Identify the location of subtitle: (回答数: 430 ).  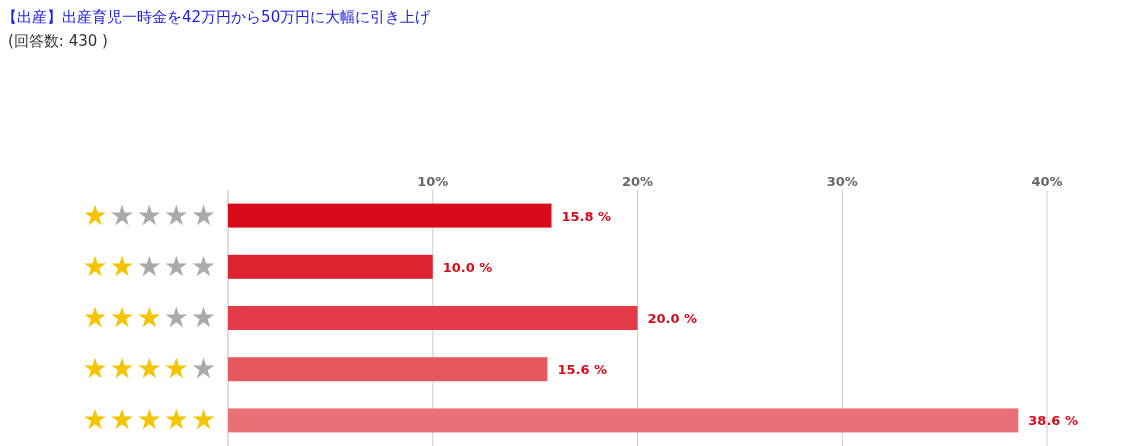
(58, 41).